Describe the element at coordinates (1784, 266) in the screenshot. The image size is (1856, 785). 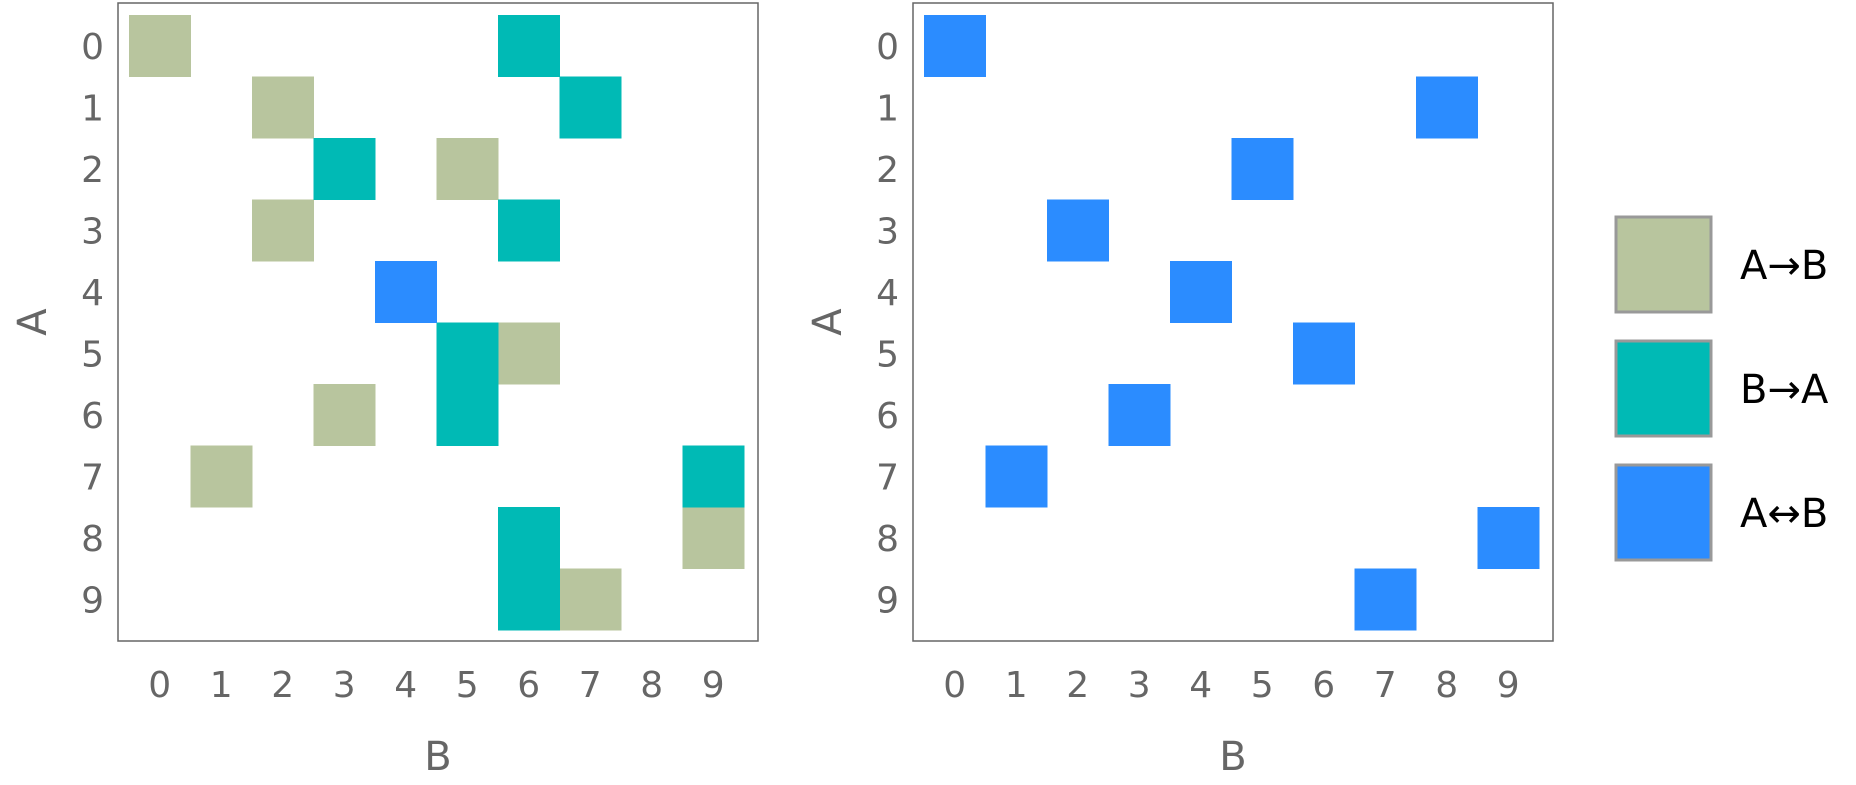
I see `legend-label: A→B` at that location.